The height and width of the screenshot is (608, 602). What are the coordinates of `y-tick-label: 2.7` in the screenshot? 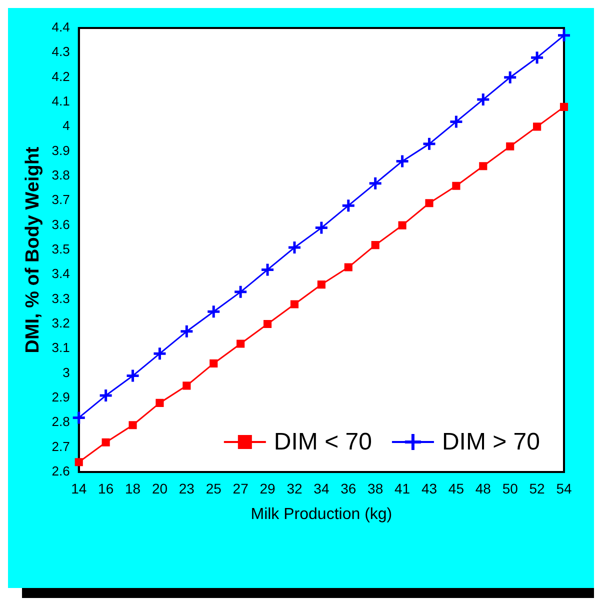 It's located at (61, 446).